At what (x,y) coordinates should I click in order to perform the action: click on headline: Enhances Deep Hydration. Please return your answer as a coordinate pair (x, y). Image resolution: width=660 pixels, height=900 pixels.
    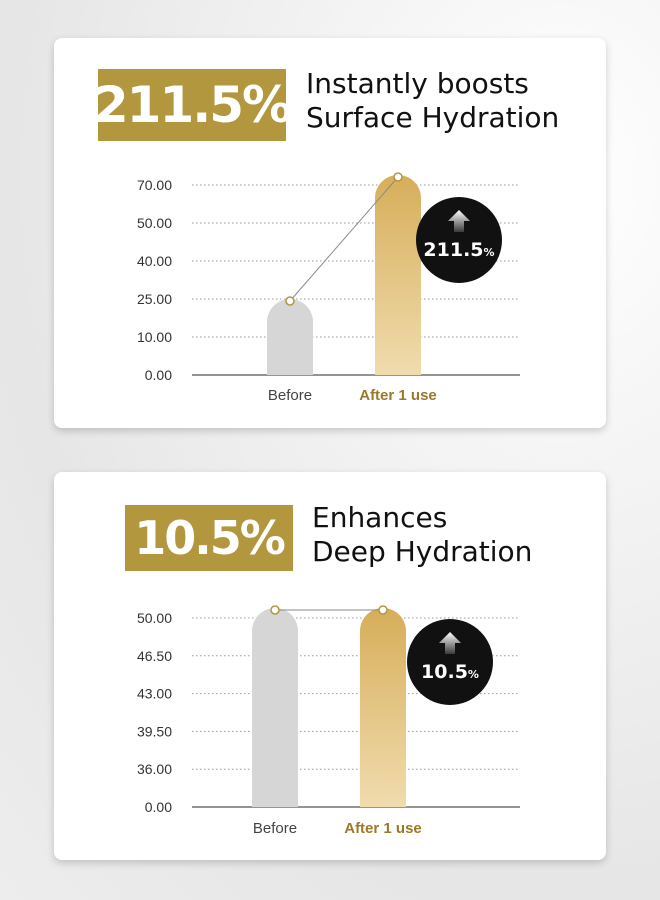
    Looking at the image, I should click on (422, 535).